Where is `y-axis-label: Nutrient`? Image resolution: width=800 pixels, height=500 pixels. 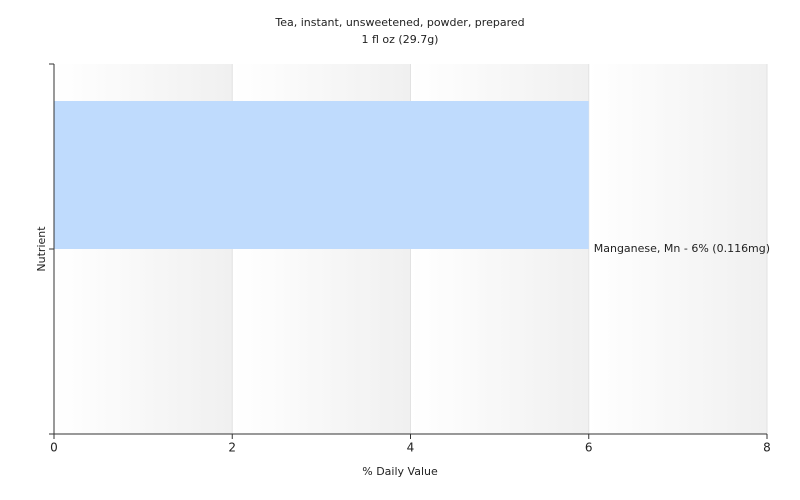
y-axis-label: Nutrient is located at coordinates (41, 249).